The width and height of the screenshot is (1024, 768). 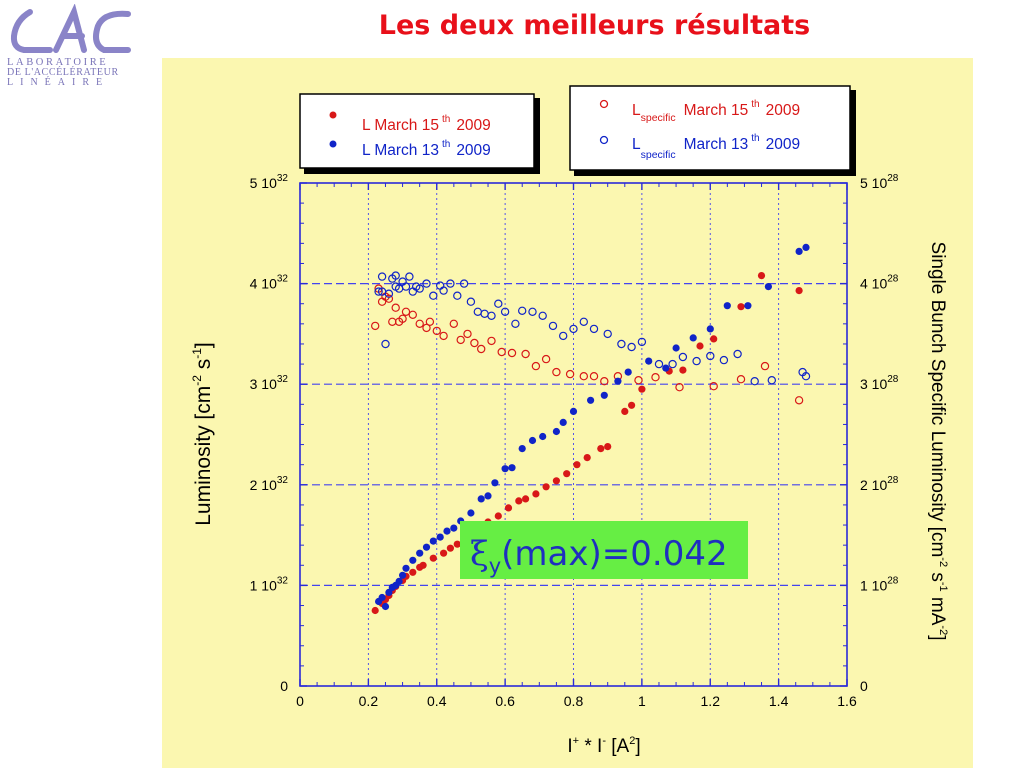 What do you see at coordinates (269, 484) in the screenshot?
I see `y-left-tick-label: 2 1032` at bounding box center [269, 484].